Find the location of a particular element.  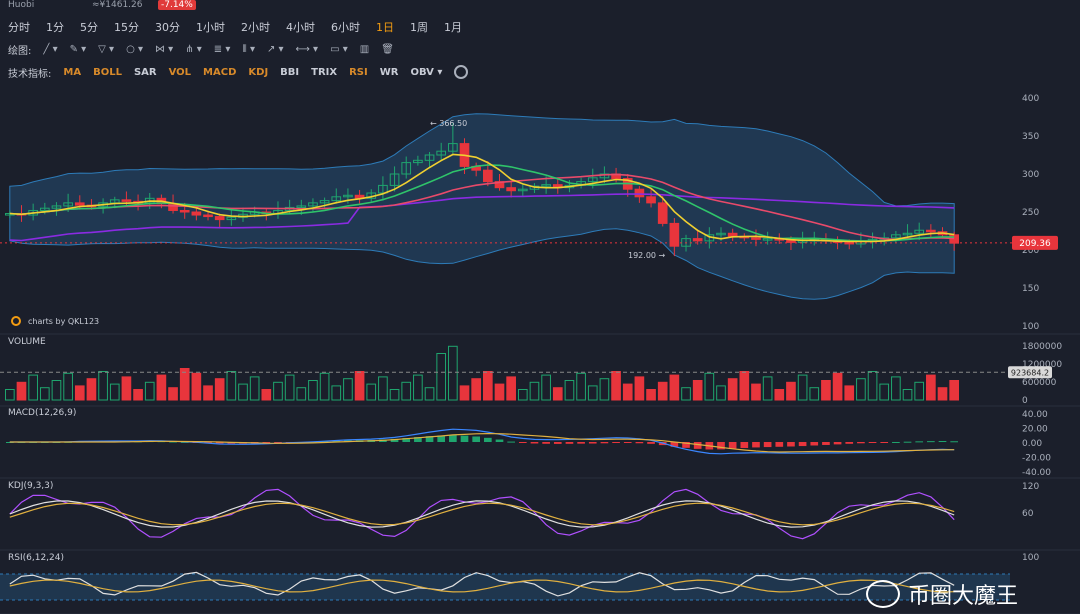

indicator-7: TRIX is located at coordinates (324, 72).